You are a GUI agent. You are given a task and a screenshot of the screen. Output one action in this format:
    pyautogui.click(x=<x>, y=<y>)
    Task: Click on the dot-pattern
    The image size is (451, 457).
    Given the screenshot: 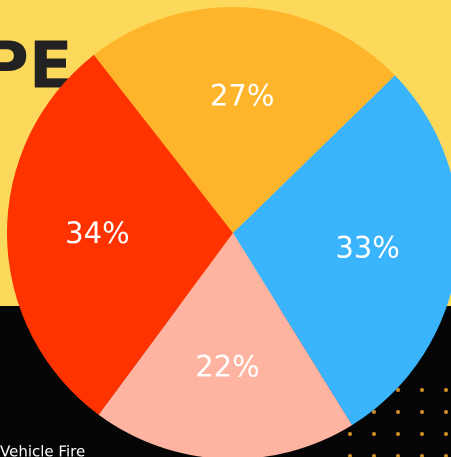 What is the action you would take?
    pyautogui.click(x=398, y=422)
    